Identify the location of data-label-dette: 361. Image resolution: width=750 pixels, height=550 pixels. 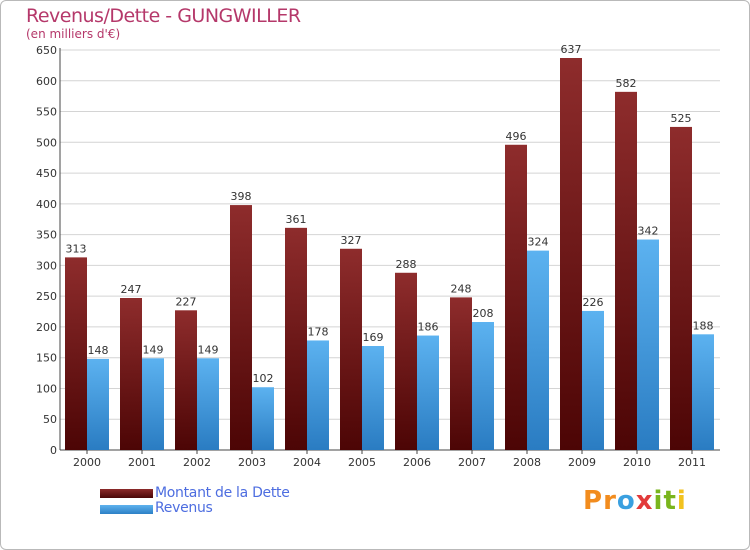
(296, 219).